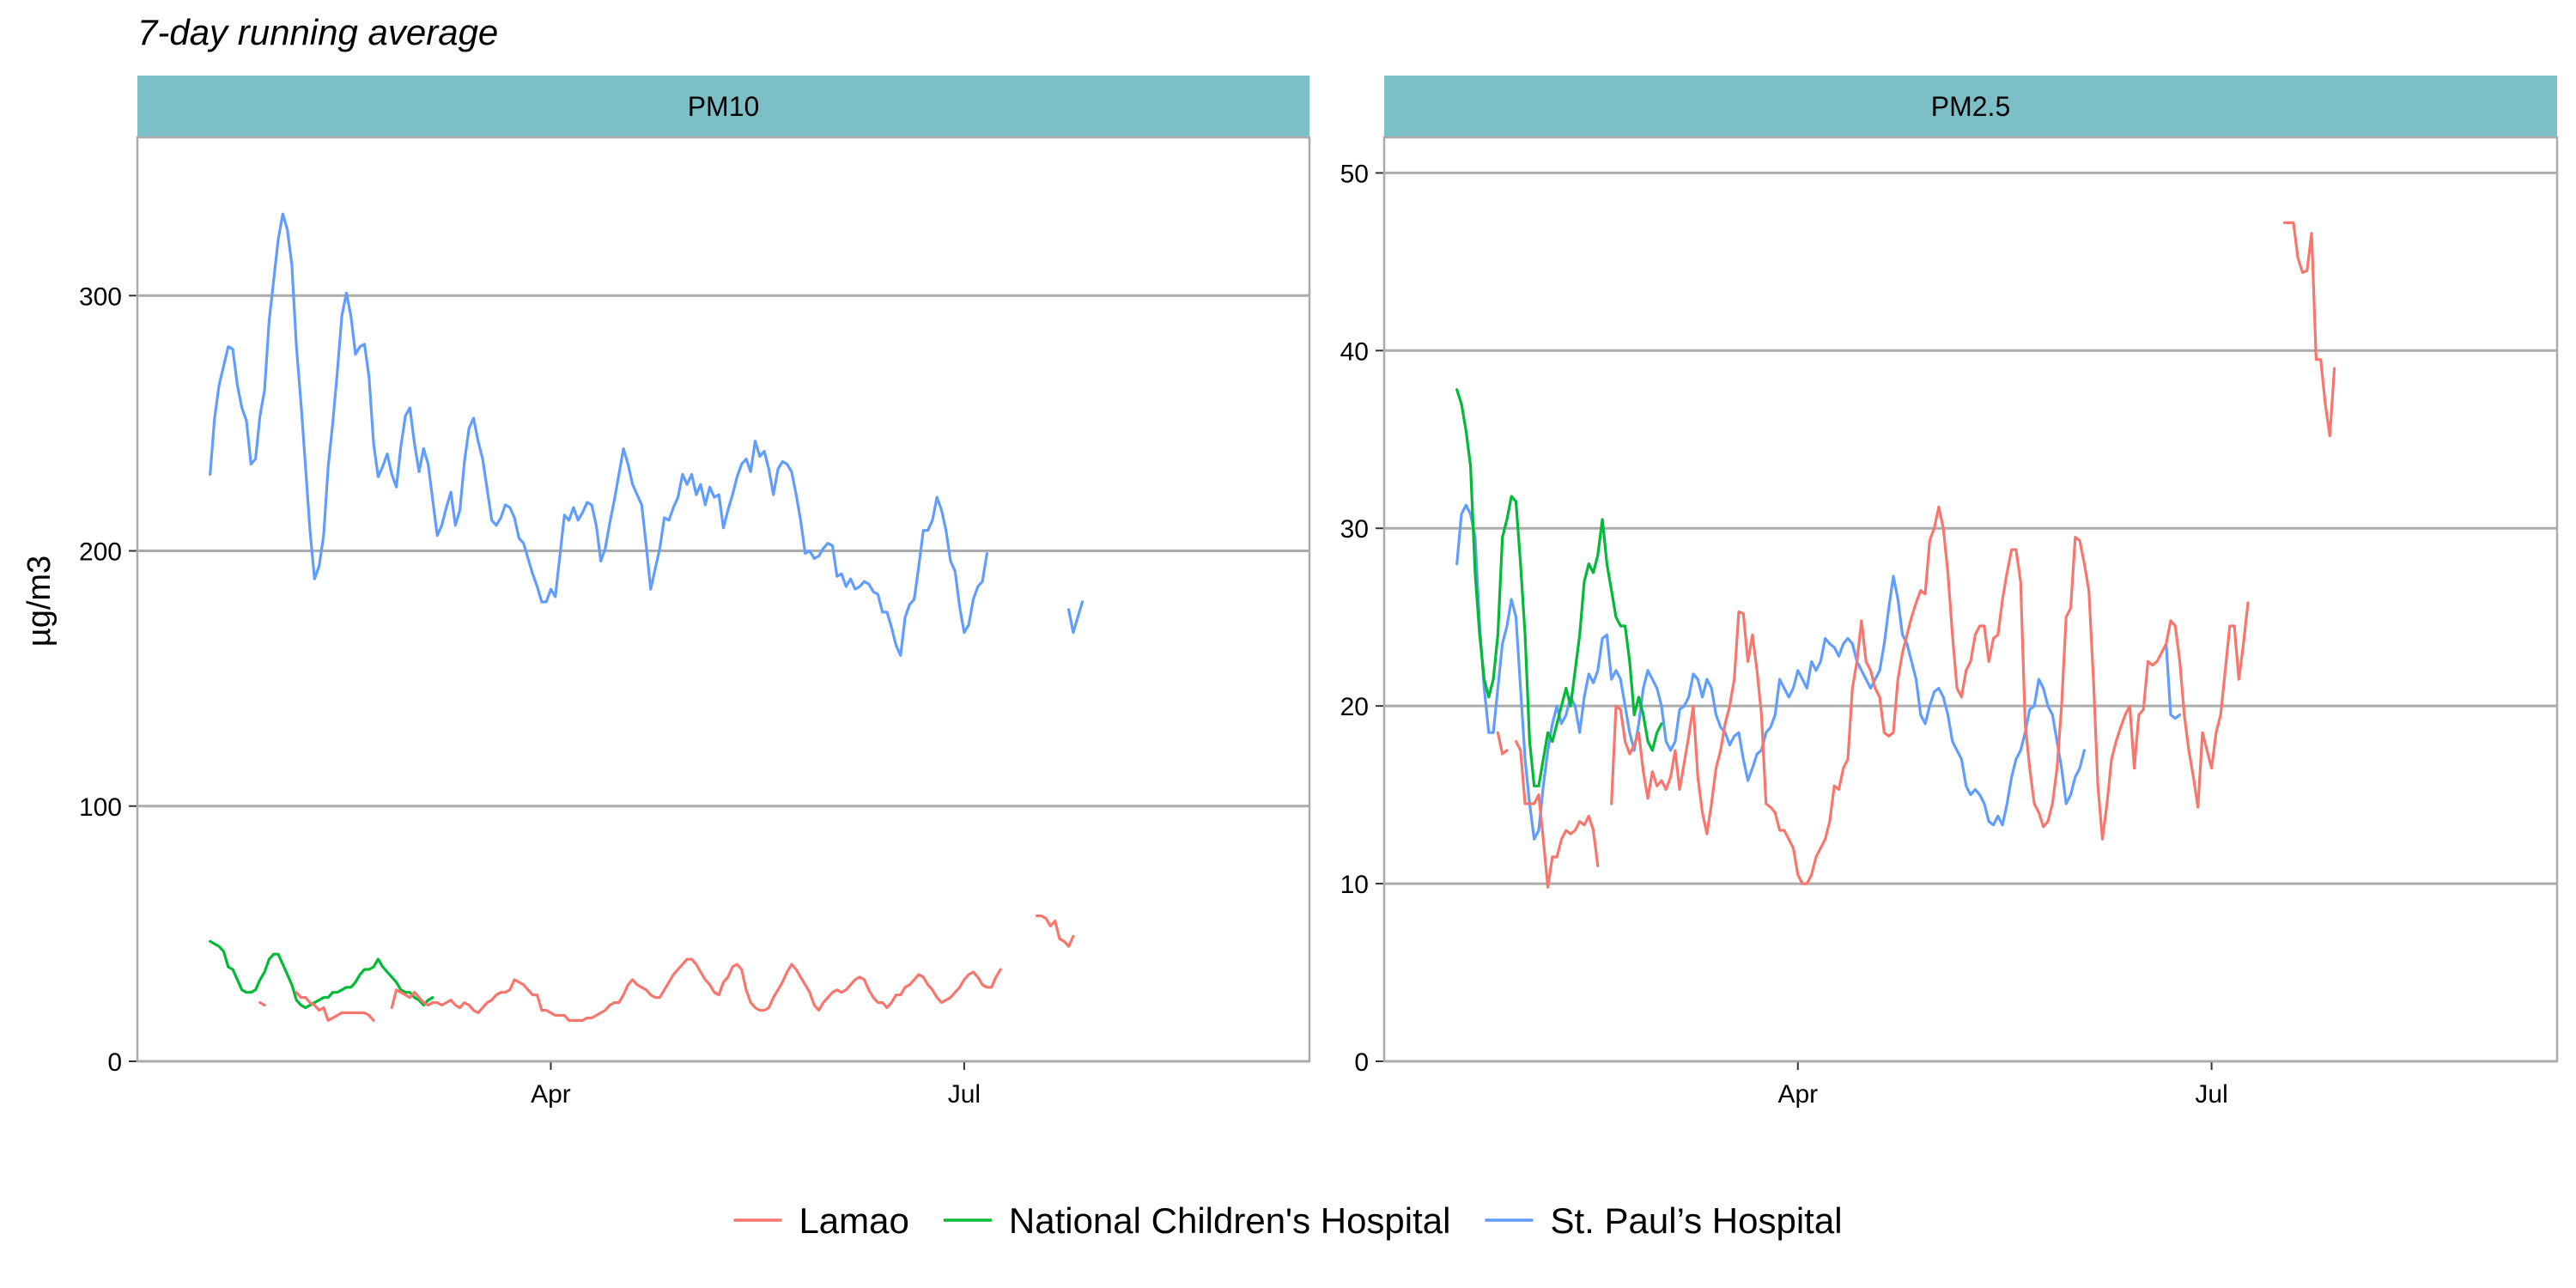 This screenshot has width=2576, height=1288. What do you see at coordinates (1354, 530) in the screenshot?
I see `y-tick-label: 30` at bounding box center [1354, 530].